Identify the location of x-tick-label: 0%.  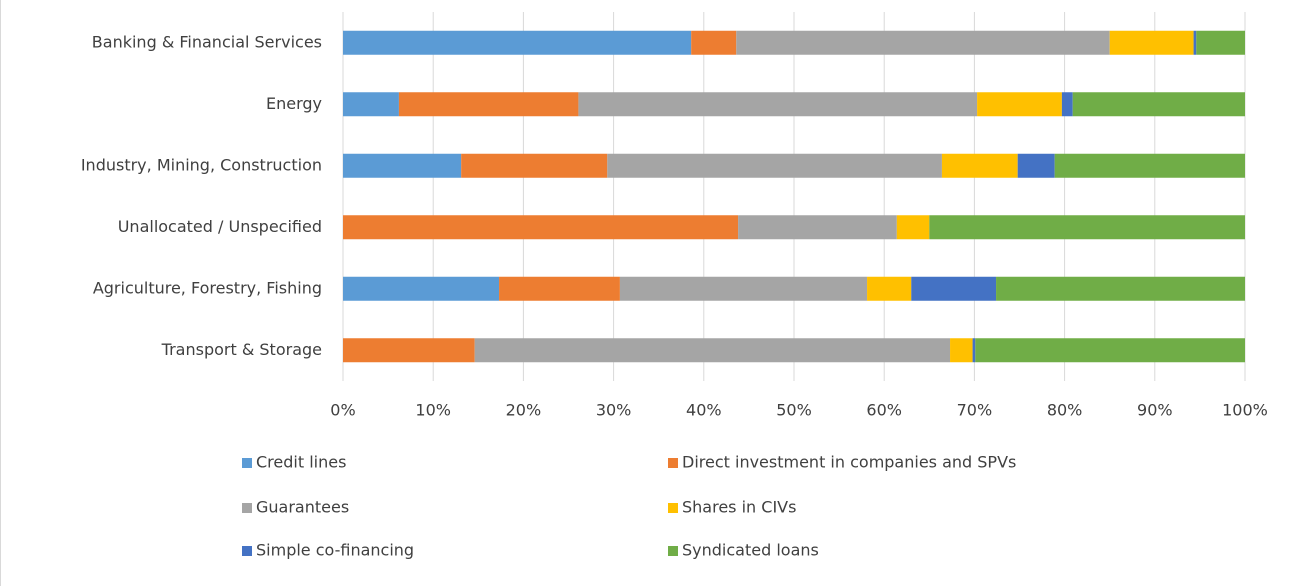
(342, 410).